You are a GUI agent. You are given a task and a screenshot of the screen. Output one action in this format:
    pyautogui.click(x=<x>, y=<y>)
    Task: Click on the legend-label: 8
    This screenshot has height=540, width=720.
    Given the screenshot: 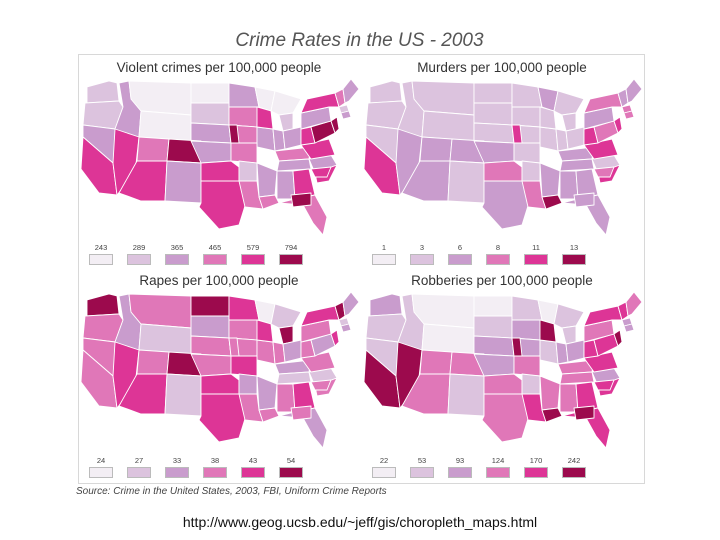 What is the action you would take?
    pyautogui.click(x=498, y=247)
    